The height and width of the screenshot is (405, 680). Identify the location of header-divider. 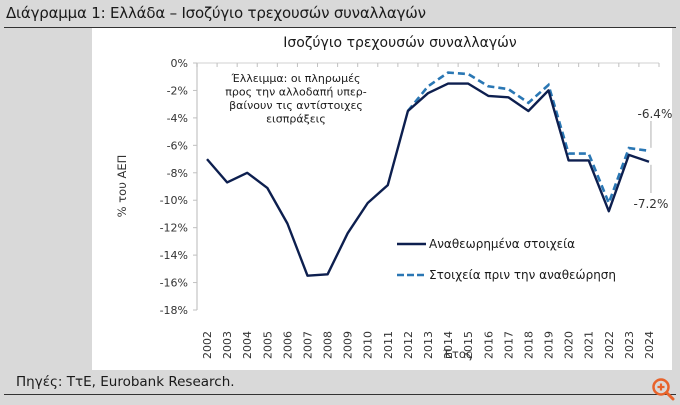
(340, 27).